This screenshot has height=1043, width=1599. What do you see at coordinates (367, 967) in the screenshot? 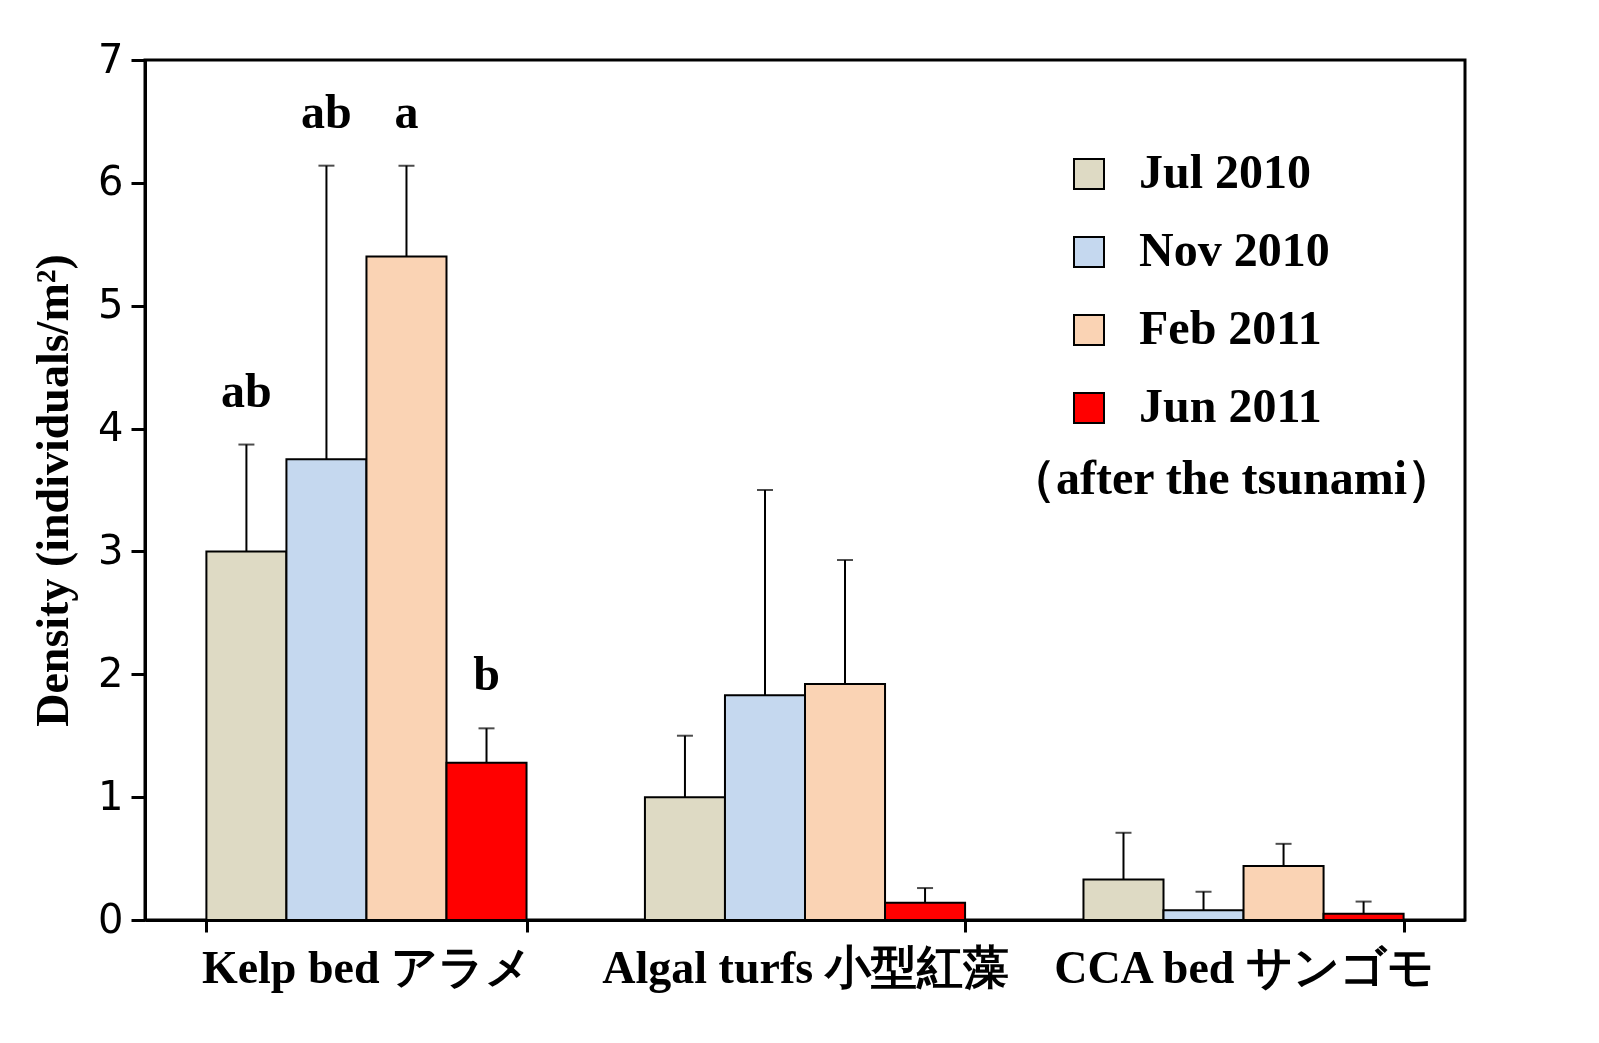
I see `x-tick-label: Kelp bed アラメ` at bounding box center [367, 967].